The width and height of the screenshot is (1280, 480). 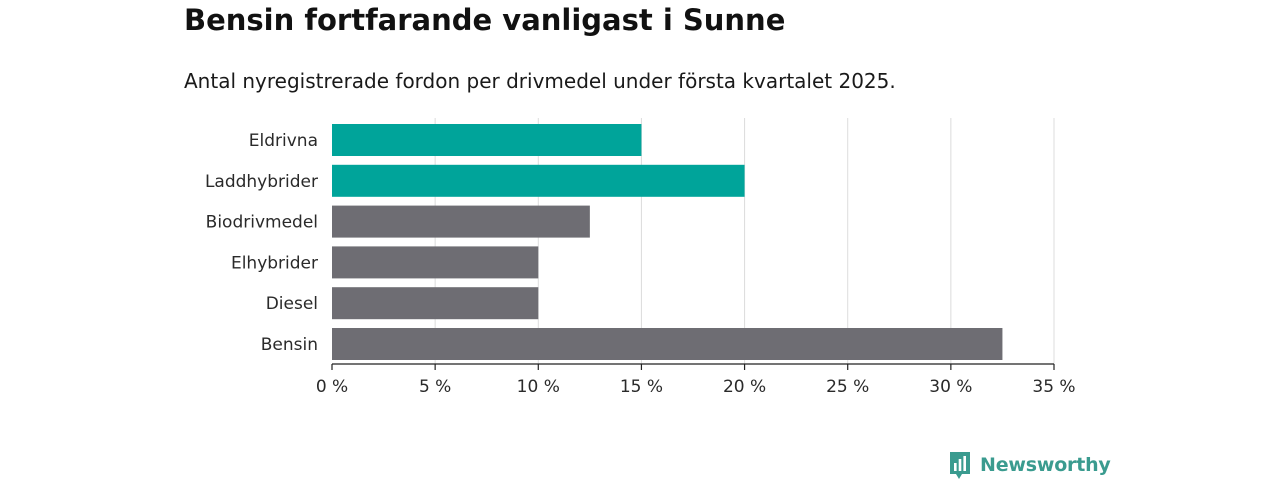 I want to click on chart-title: Bensin fortfarande vanligast i Sunne, so click(x=485, y=20).